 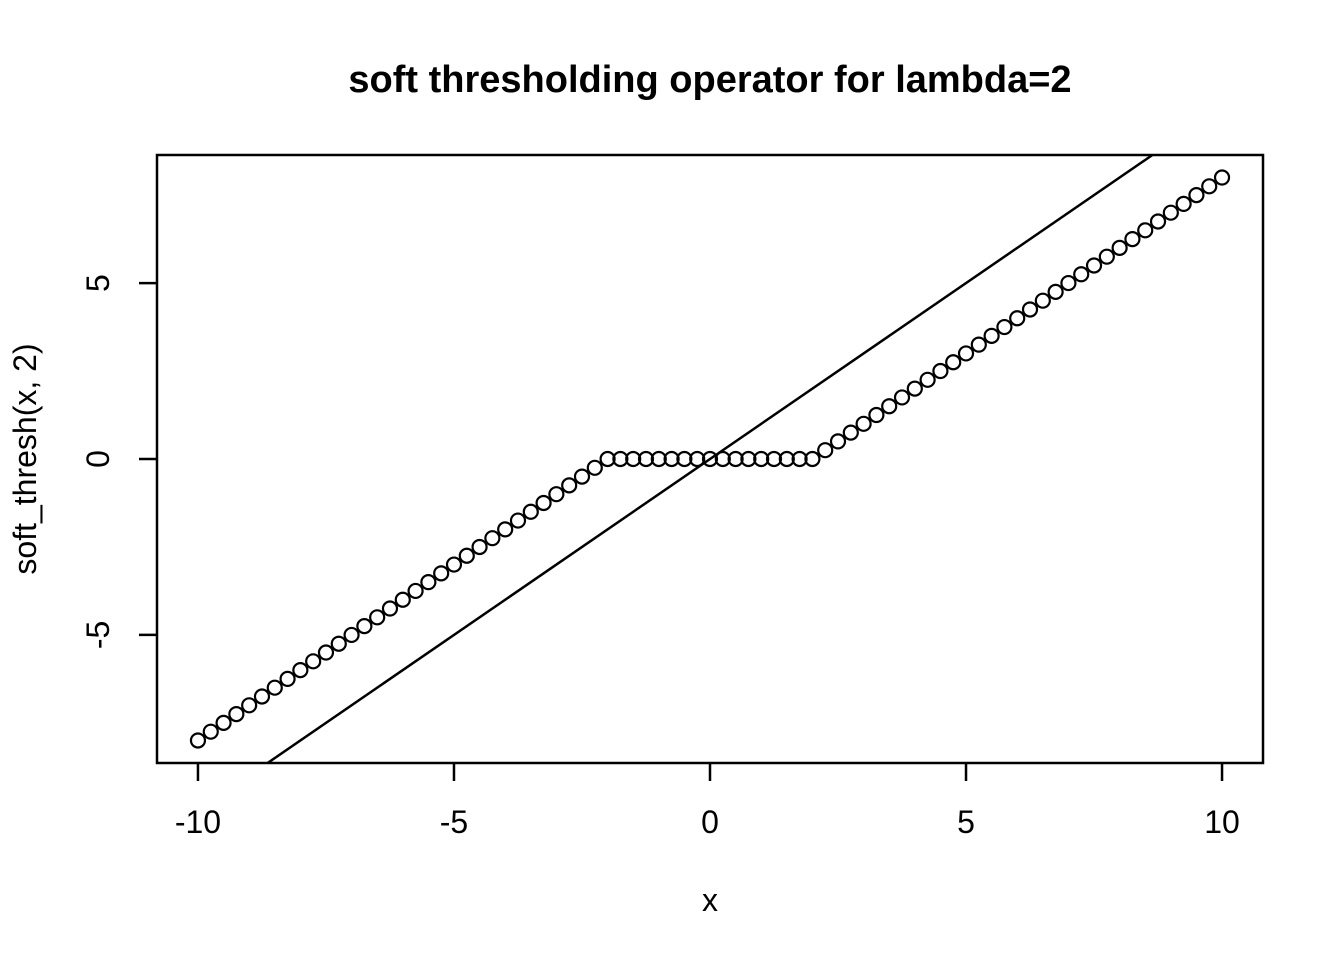 What do you see at coordinates (98, 635) in the screenshot?
I see `y-tick-label: -5` at bounding box center [98, 635].